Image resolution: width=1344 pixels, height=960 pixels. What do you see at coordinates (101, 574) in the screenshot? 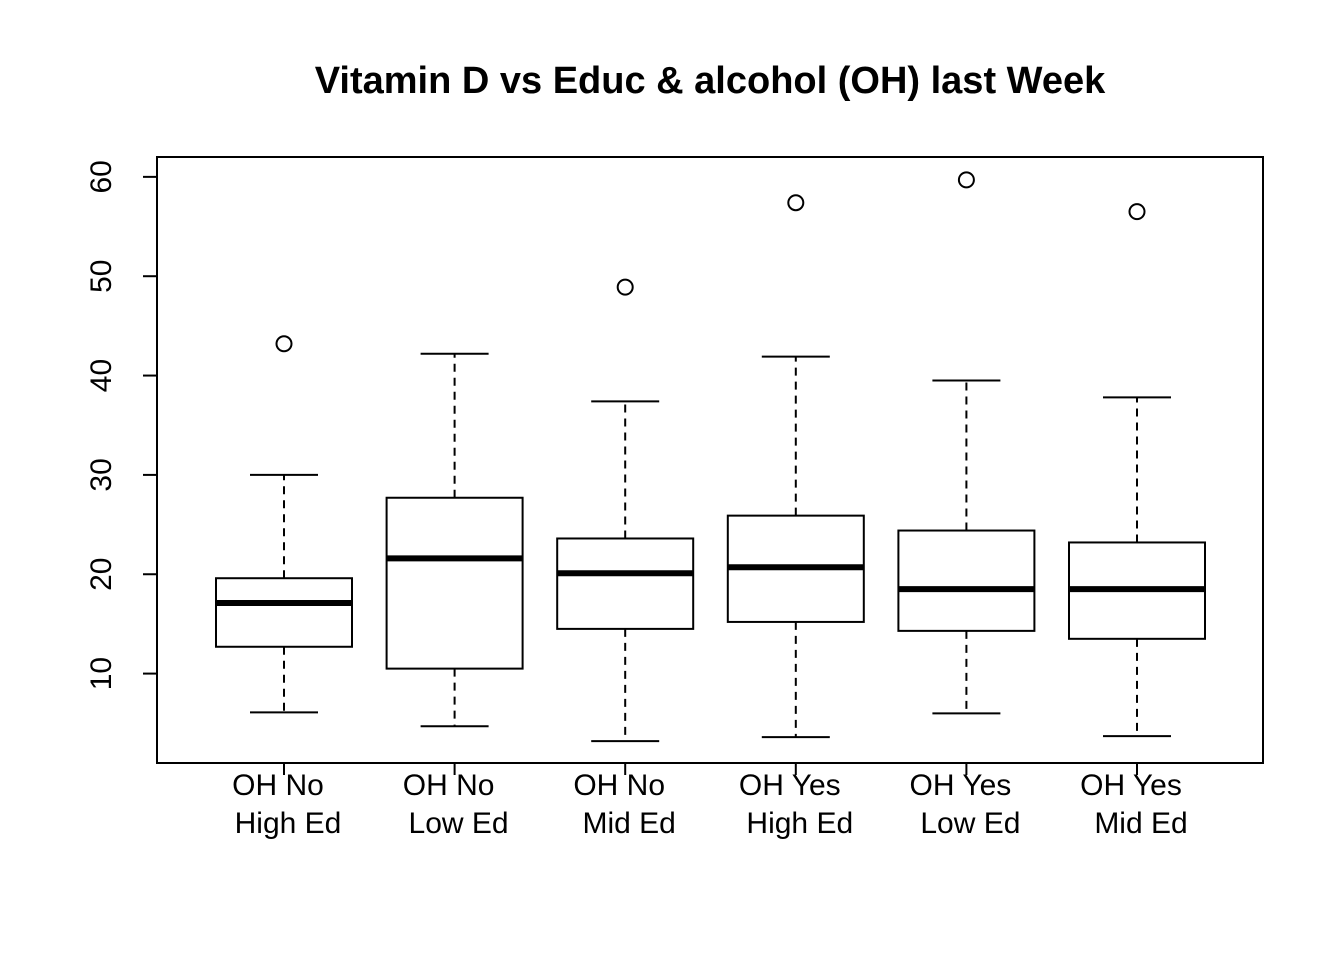
I see `y-tick-label: 20` at bounding box center [101, 574].